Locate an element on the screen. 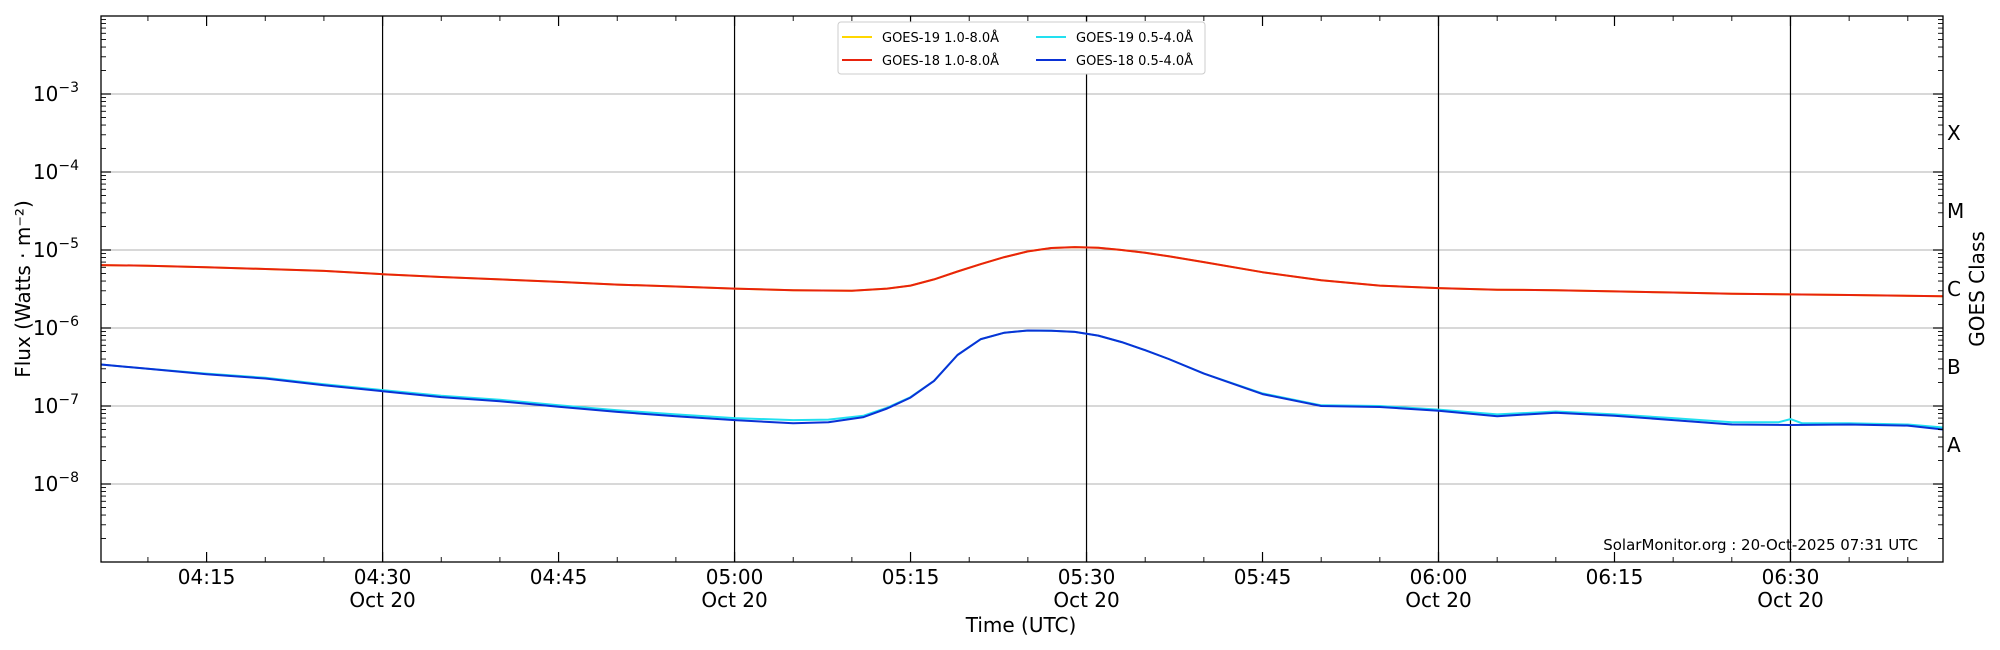 This screenshot has width=2000, height=650. x-tick-label-time: 06:00 is located at coordinates (1439, 577).